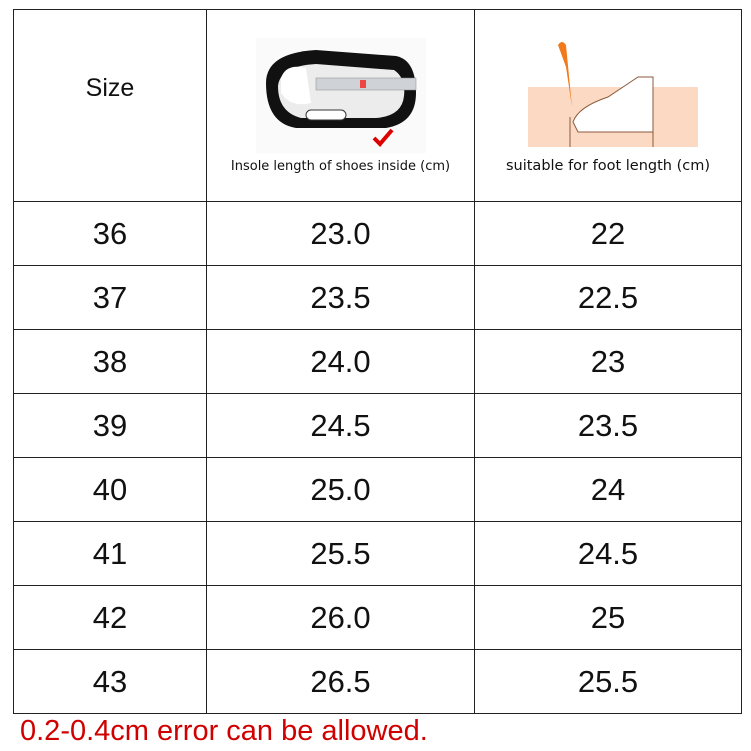 The width and height of the screenshot is (751, 751). What do you see at coordinates (608, 166) in the screenshot?
I see `header-foot-label: suitable for foot length (cm)` at bounding box center [608, 166].